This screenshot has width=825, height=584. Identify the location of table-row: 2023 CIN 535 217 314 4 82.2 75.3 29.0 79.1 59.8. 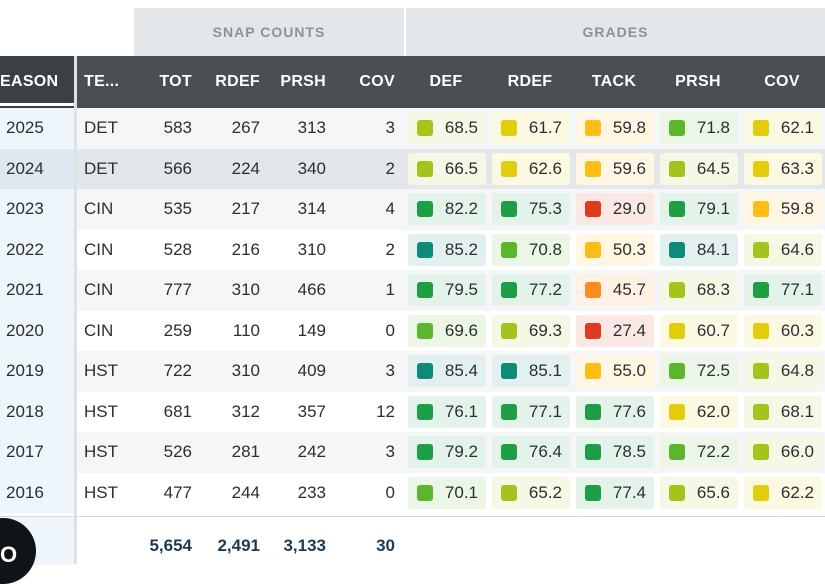
(412, 209).